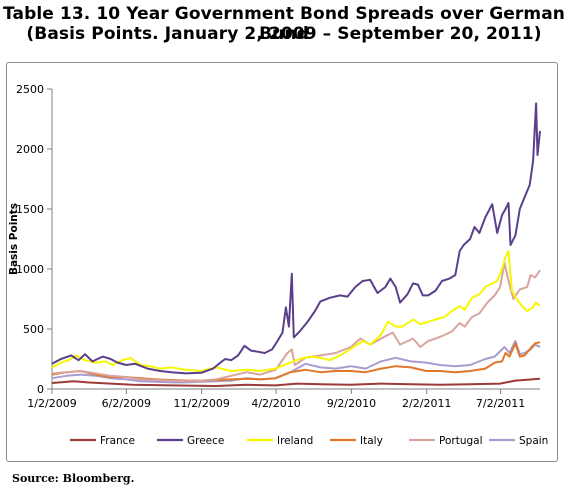  What do you see at coordinates (296, 362) in the screenshot?
I see `series-line-spain` at bounding box center [296, 362].